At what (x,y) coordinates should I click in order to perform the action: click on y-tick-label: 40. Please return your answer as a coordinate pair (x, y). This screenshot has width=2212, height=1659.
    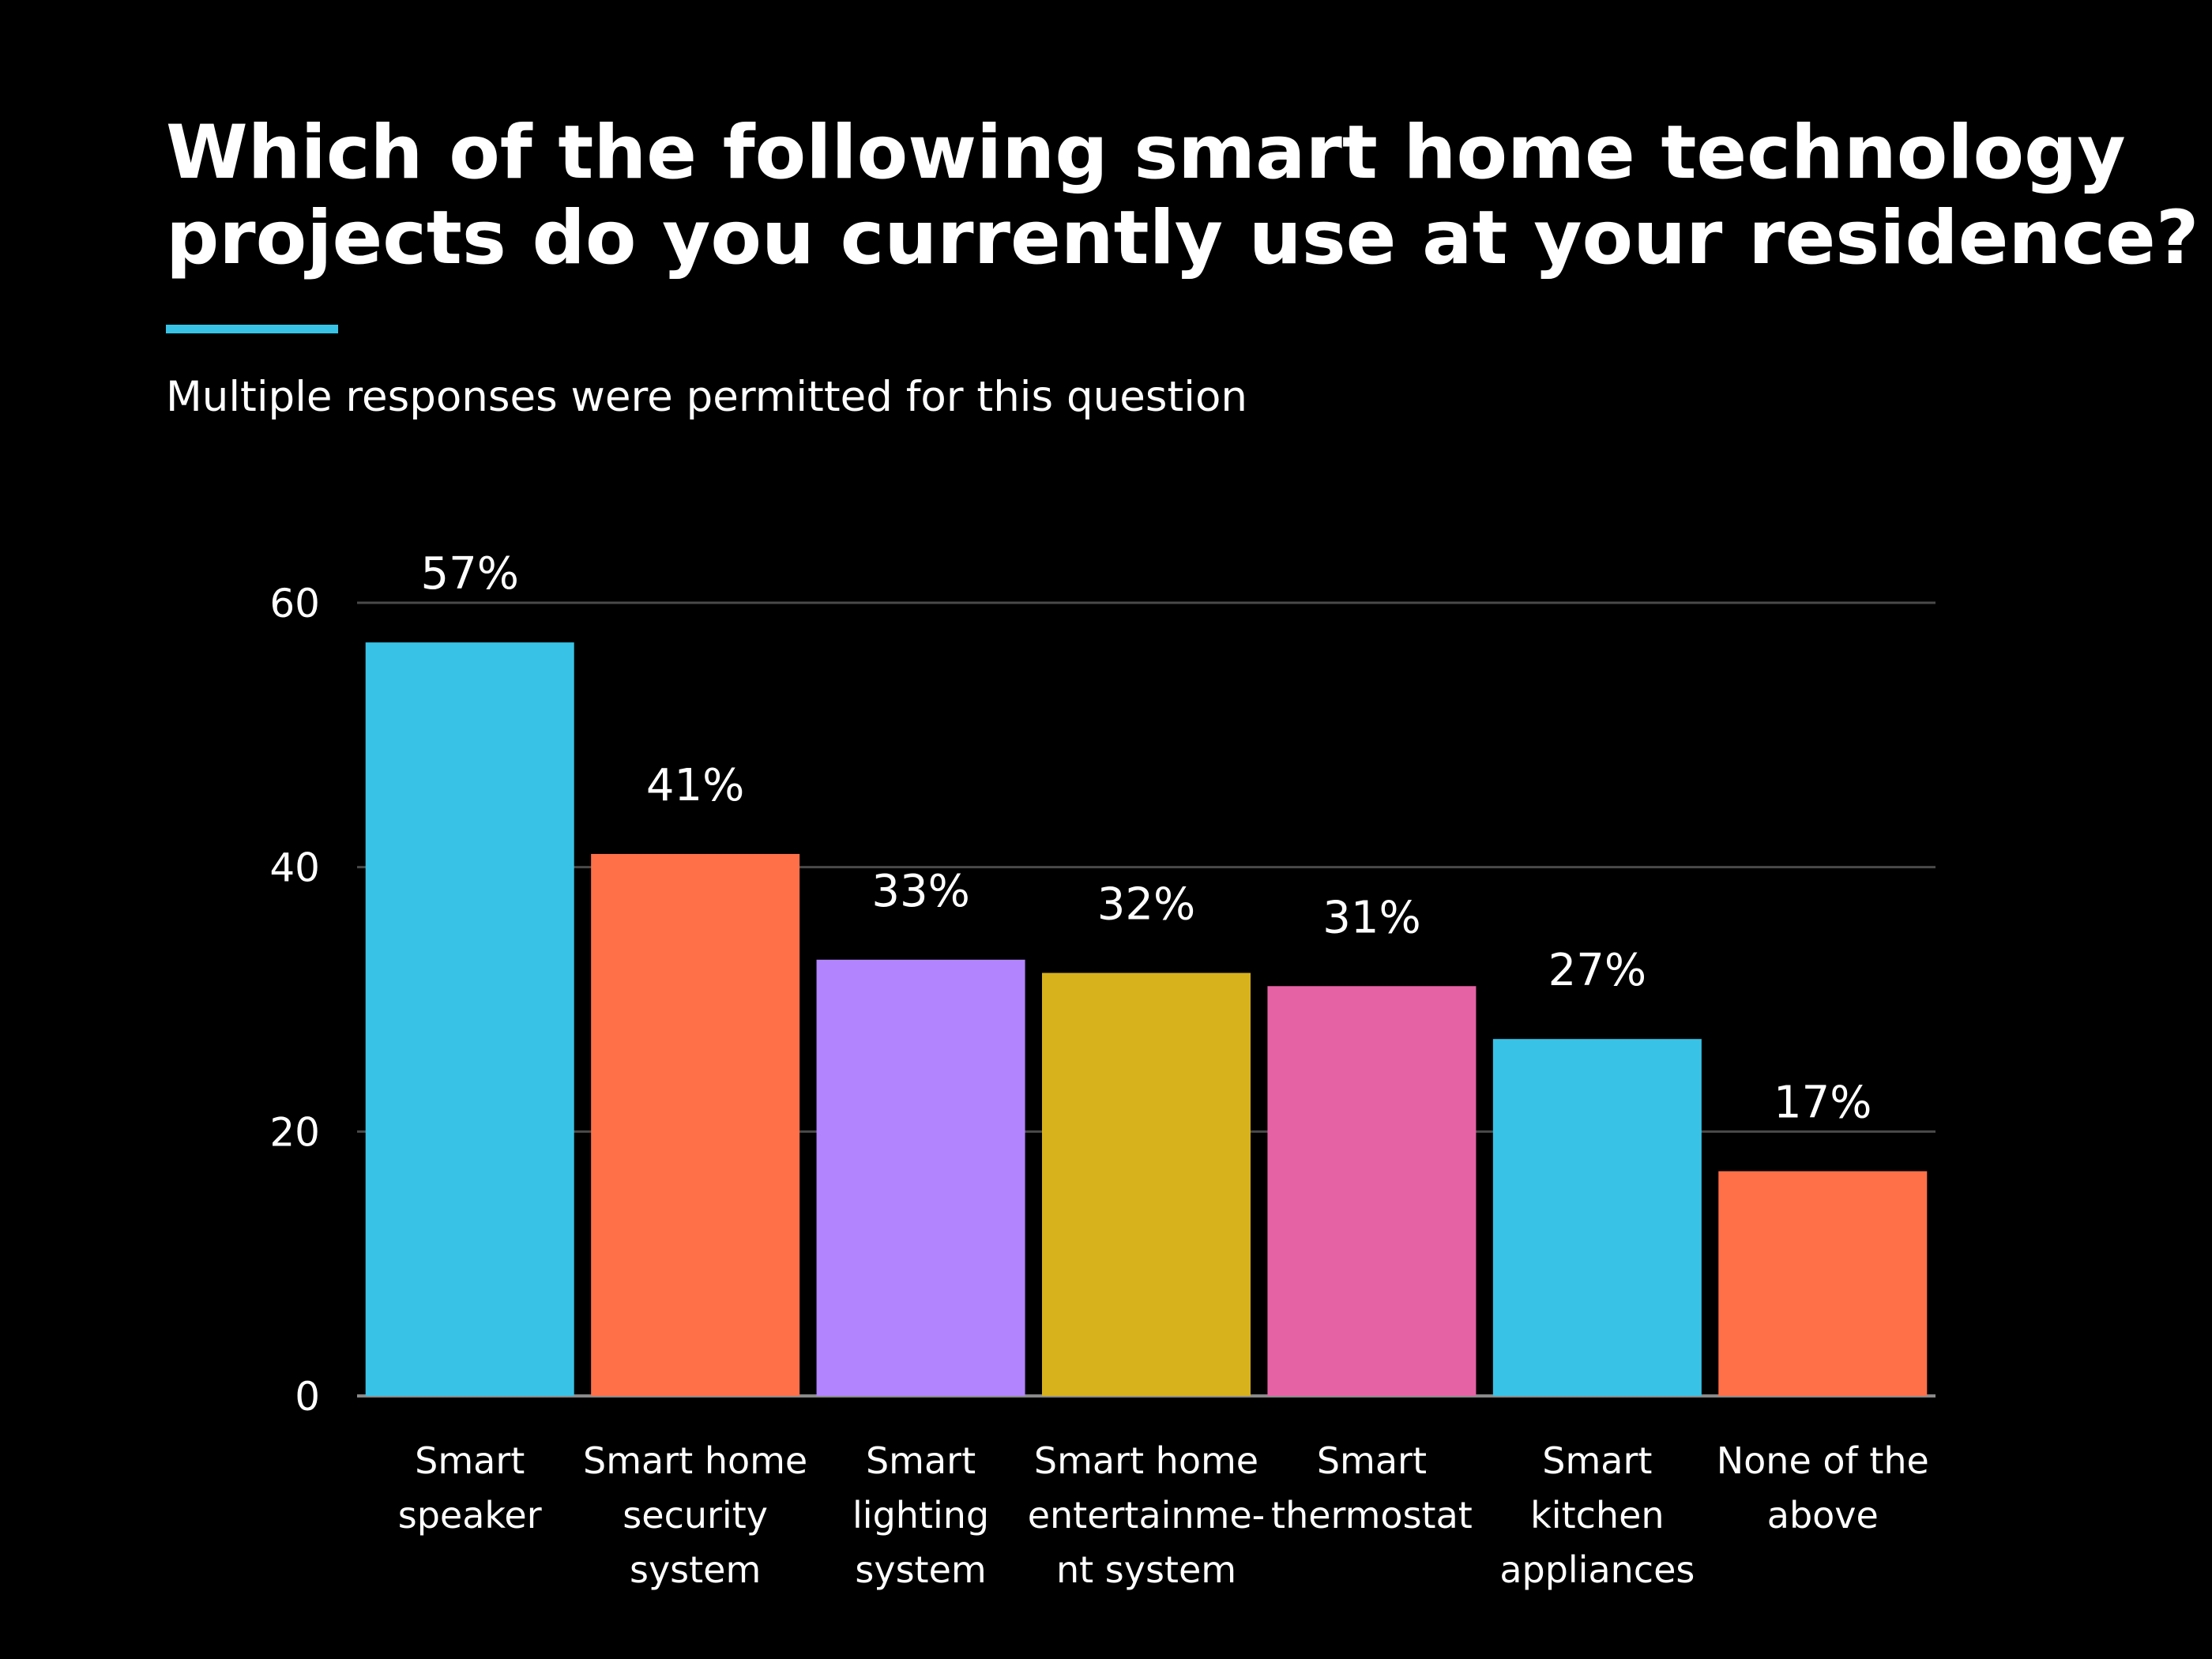
    Looking at the image, I should click on (295, 868).